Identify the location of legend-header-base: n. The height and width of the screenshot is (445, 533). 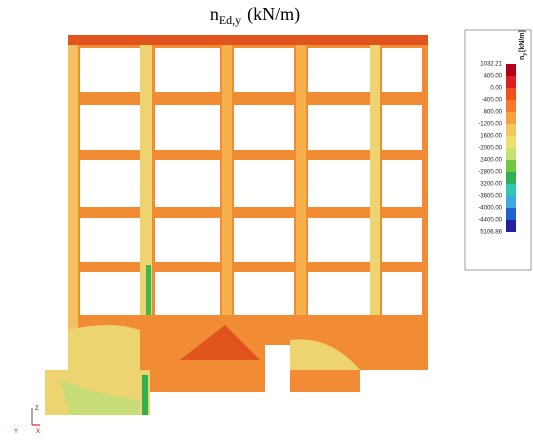
(522, 58).